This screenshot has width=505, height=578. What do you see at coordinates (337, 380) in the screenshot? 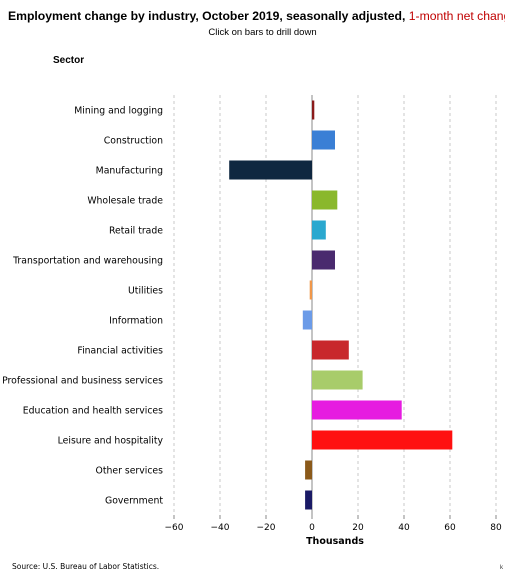
I see `bar-professional-and-business-services` at bounding box center [337, 380].